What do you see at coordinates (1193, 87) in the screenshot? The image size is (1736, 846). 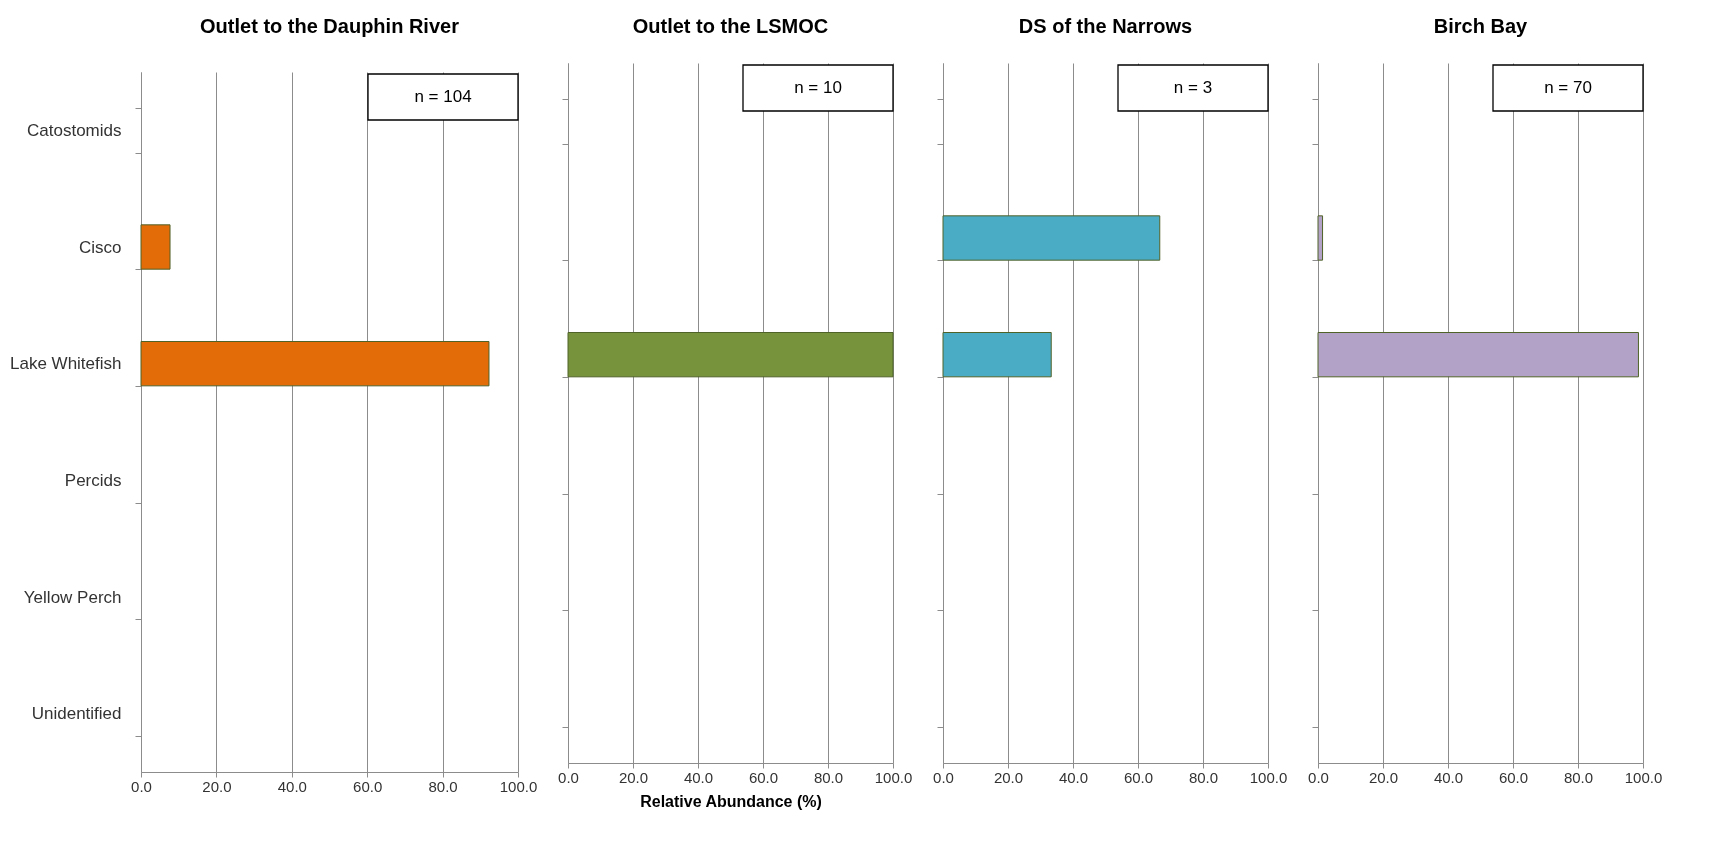 I see `annotation: n = 3` at bounding box center [1193, 87].